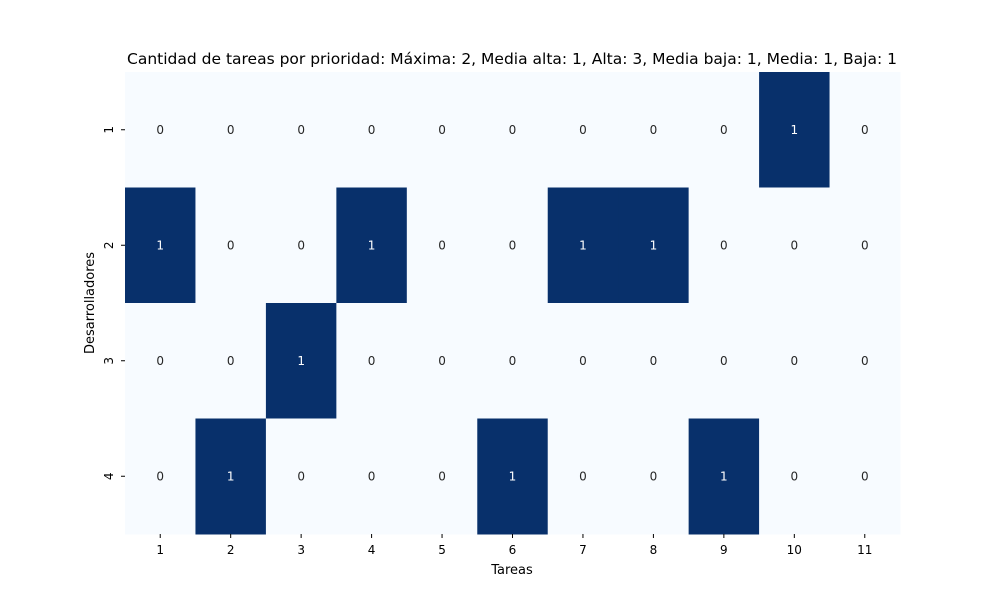 The width and height of the screenshot is (1000, 604). What do you see at coordinates (583, 550) in the screenshot?
I see `x-tick-label: 7` at bounding box center [583, 550].